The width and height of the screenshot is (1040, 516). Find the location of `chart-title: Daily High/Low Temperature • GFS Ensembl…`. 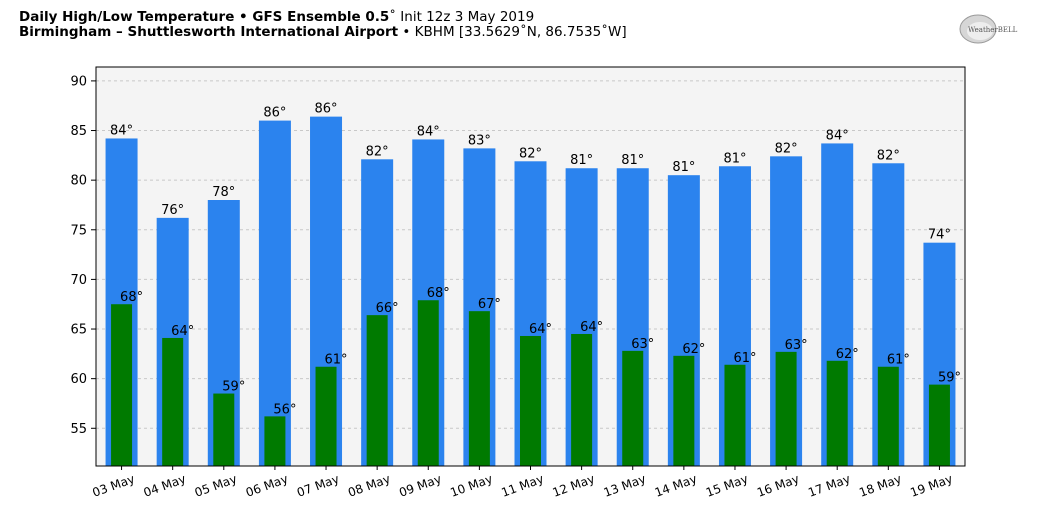

chart-title: Daily High/Low Temperature • GFS Ensembl… is located at coordinates (276, 17).